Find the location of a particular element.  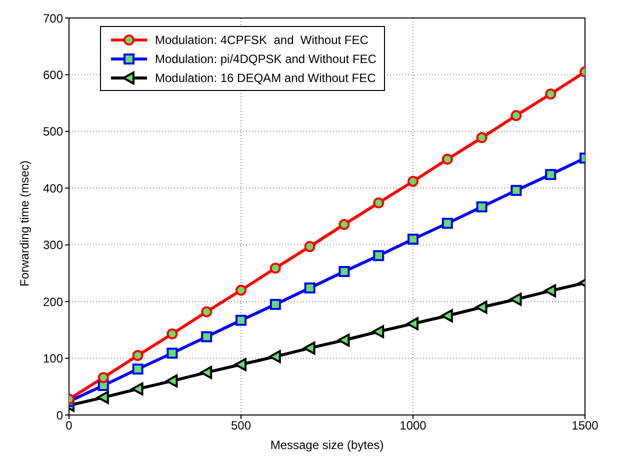

y-axis-title: Forwarding time (msec) is located at coordinates (24, 223).